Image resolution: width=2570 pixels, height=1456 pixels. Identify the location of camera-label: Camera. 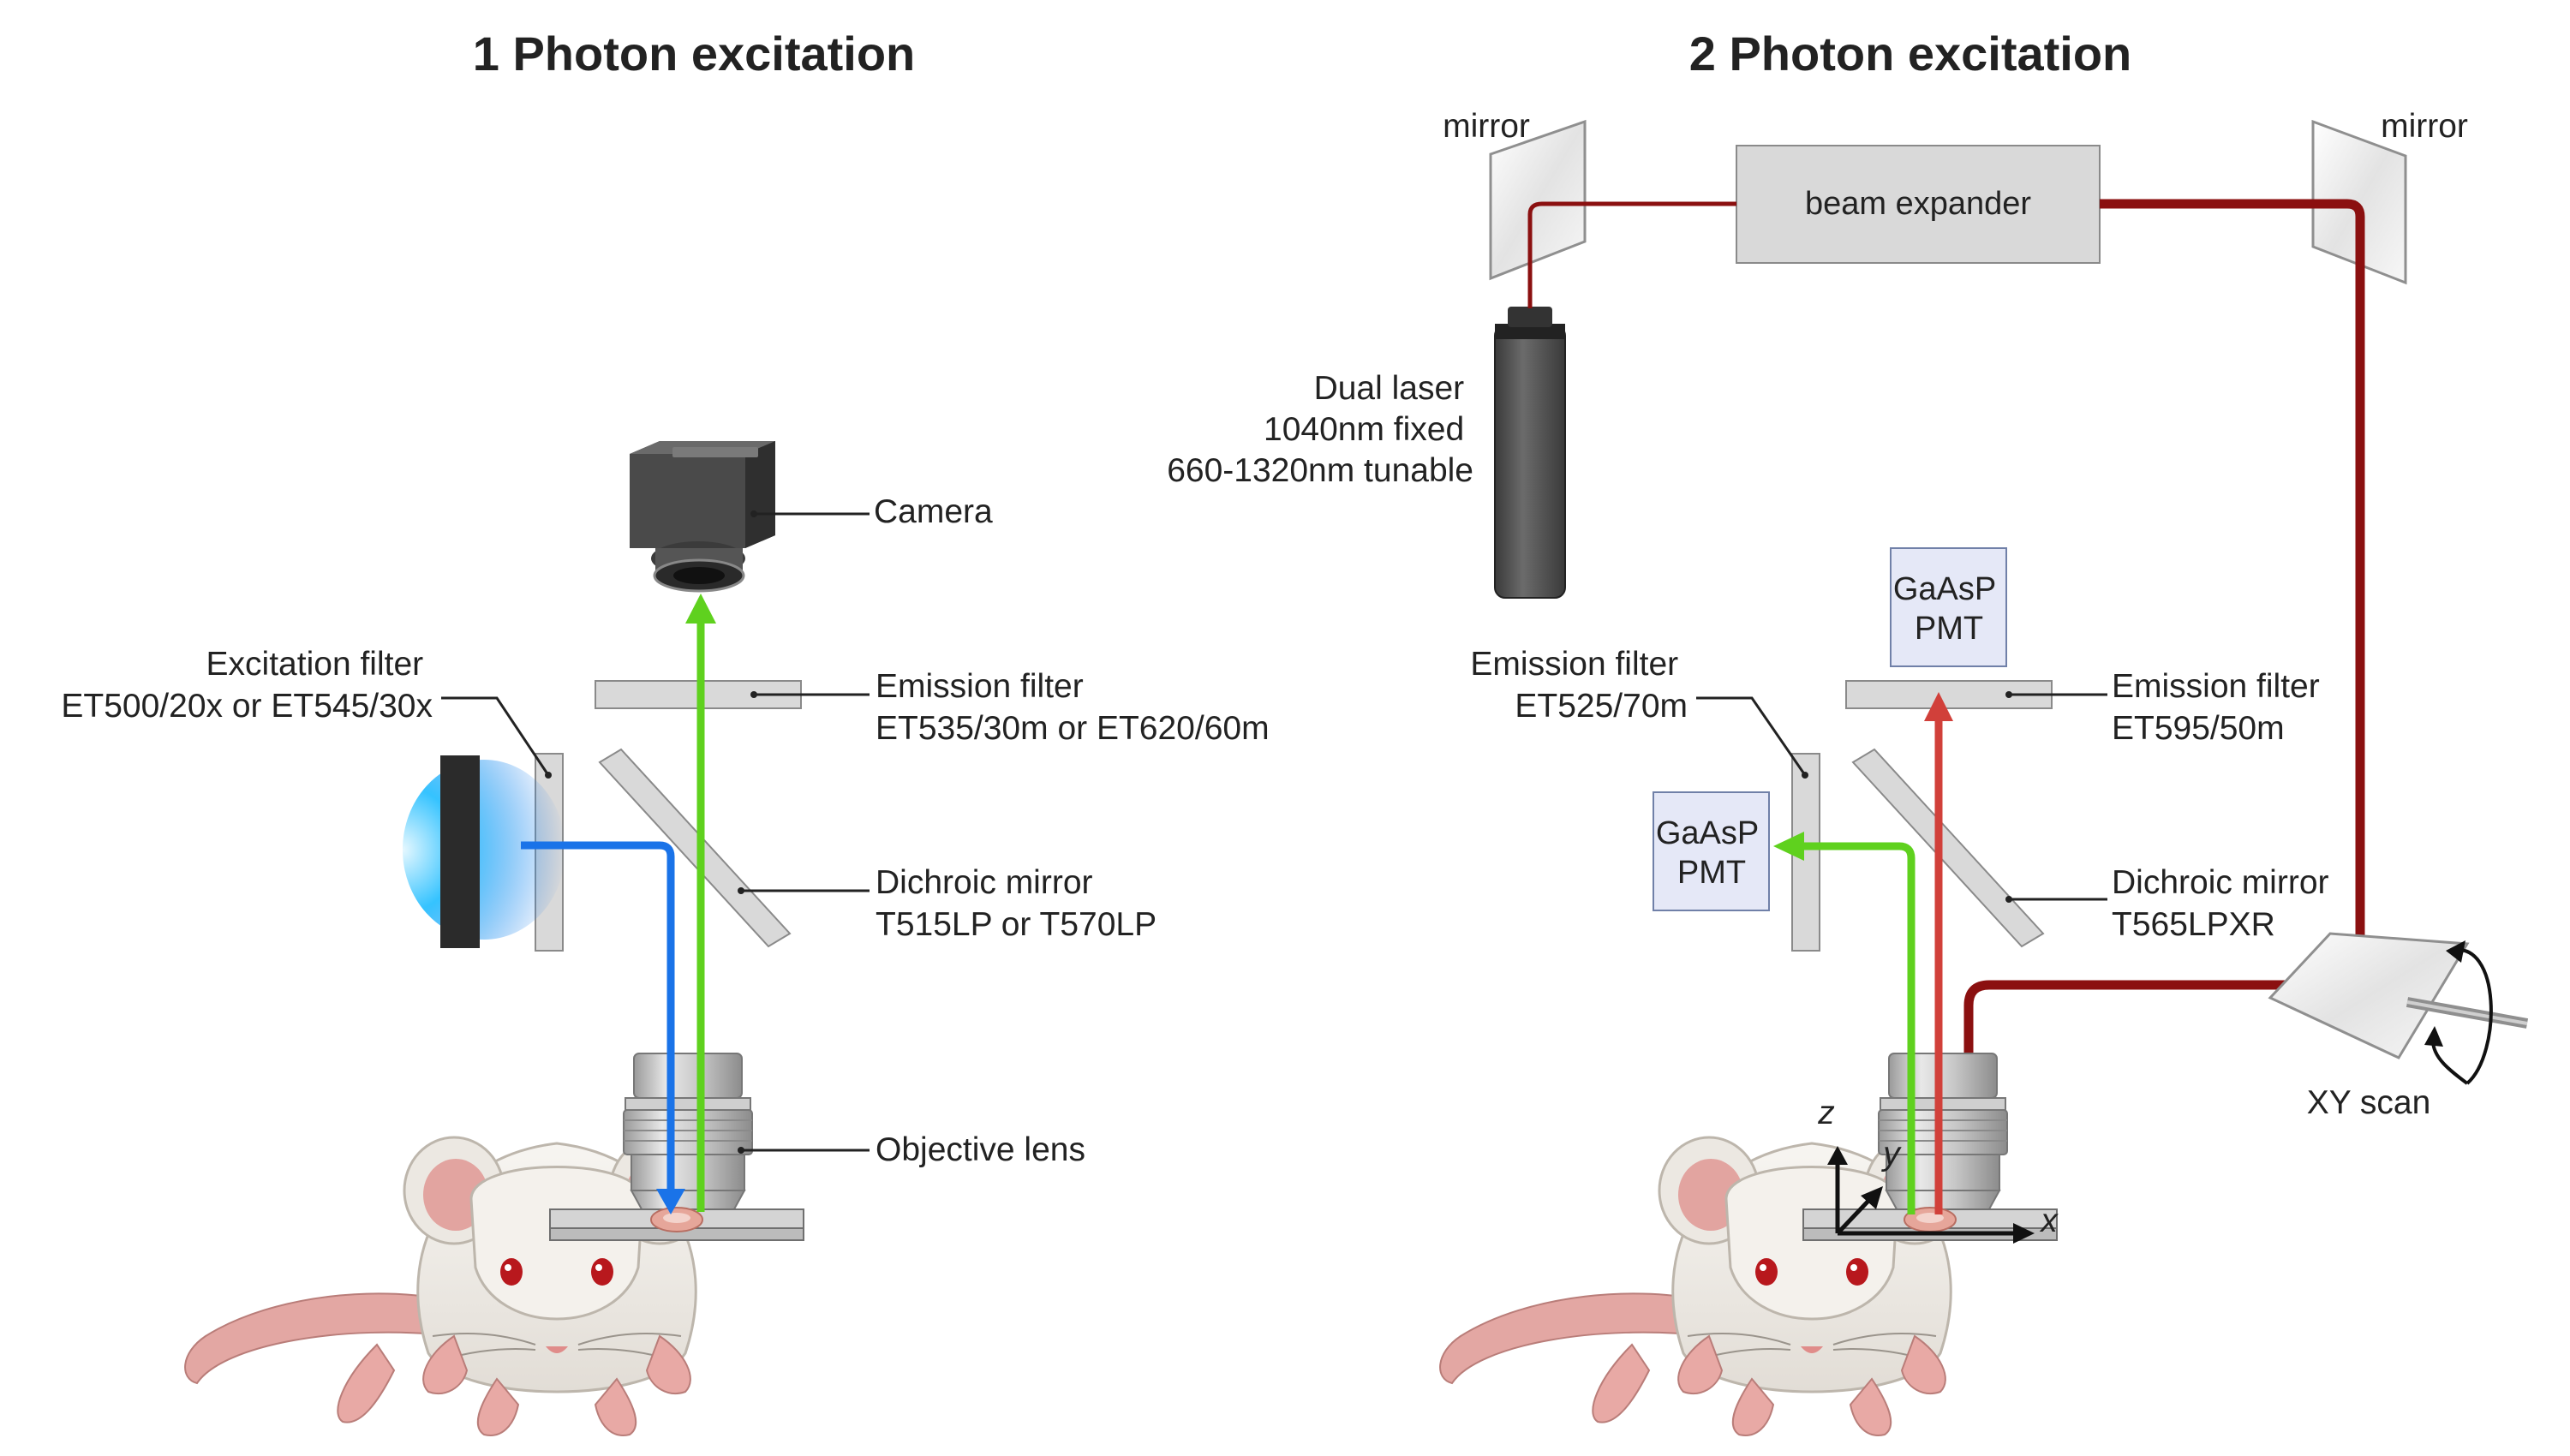
(934, 511).